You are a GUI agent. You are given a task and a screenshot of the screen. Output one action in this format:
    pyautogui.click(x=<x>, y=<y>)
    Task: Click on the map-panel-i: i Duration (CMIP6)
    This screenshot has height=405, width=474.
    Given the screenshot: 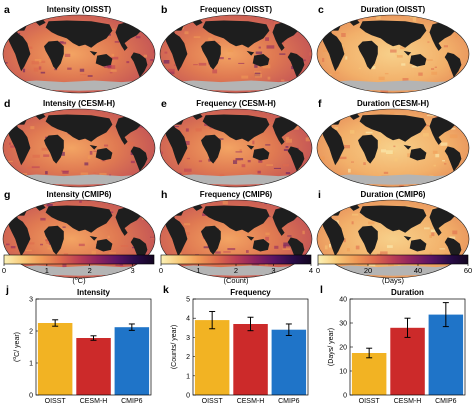 What is the action you would take?
    pyautogui.click(x=393, y=234)
    